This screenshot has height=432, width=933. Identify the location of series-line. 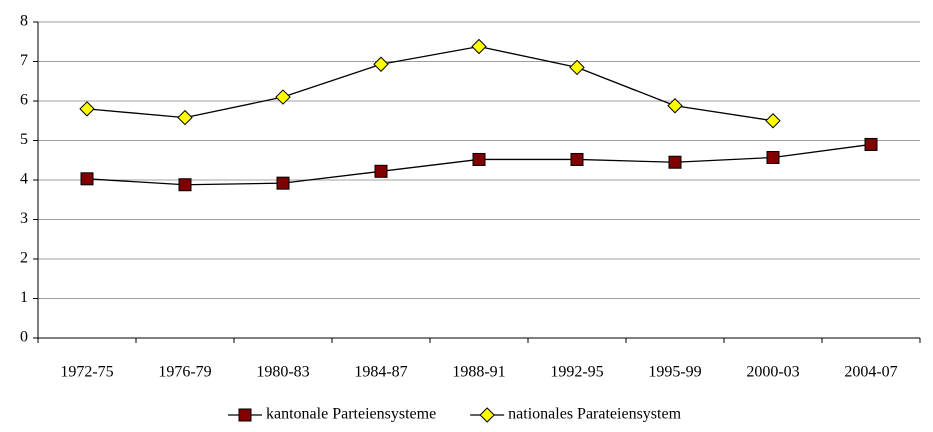
(430, 83).